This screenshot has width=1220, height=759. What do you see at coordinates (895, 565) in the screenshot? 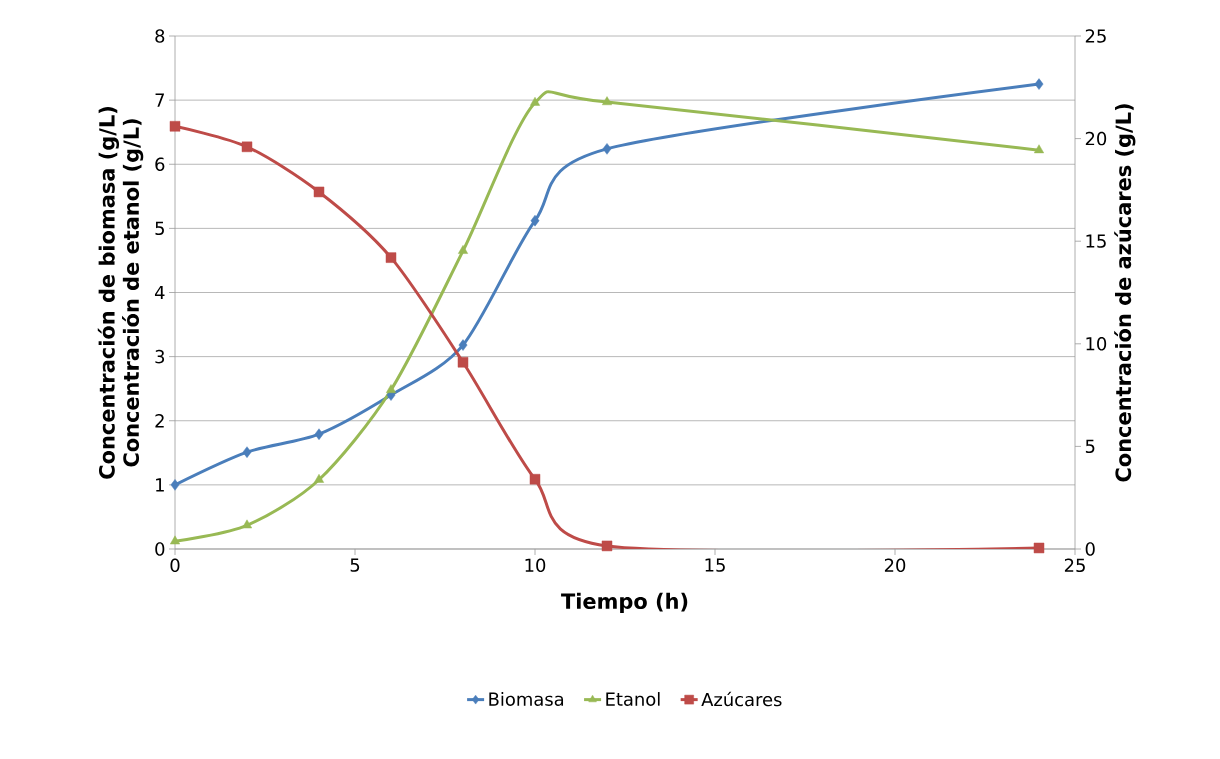
I see `x-tick-label: 20` at bounding box center [895, 565].